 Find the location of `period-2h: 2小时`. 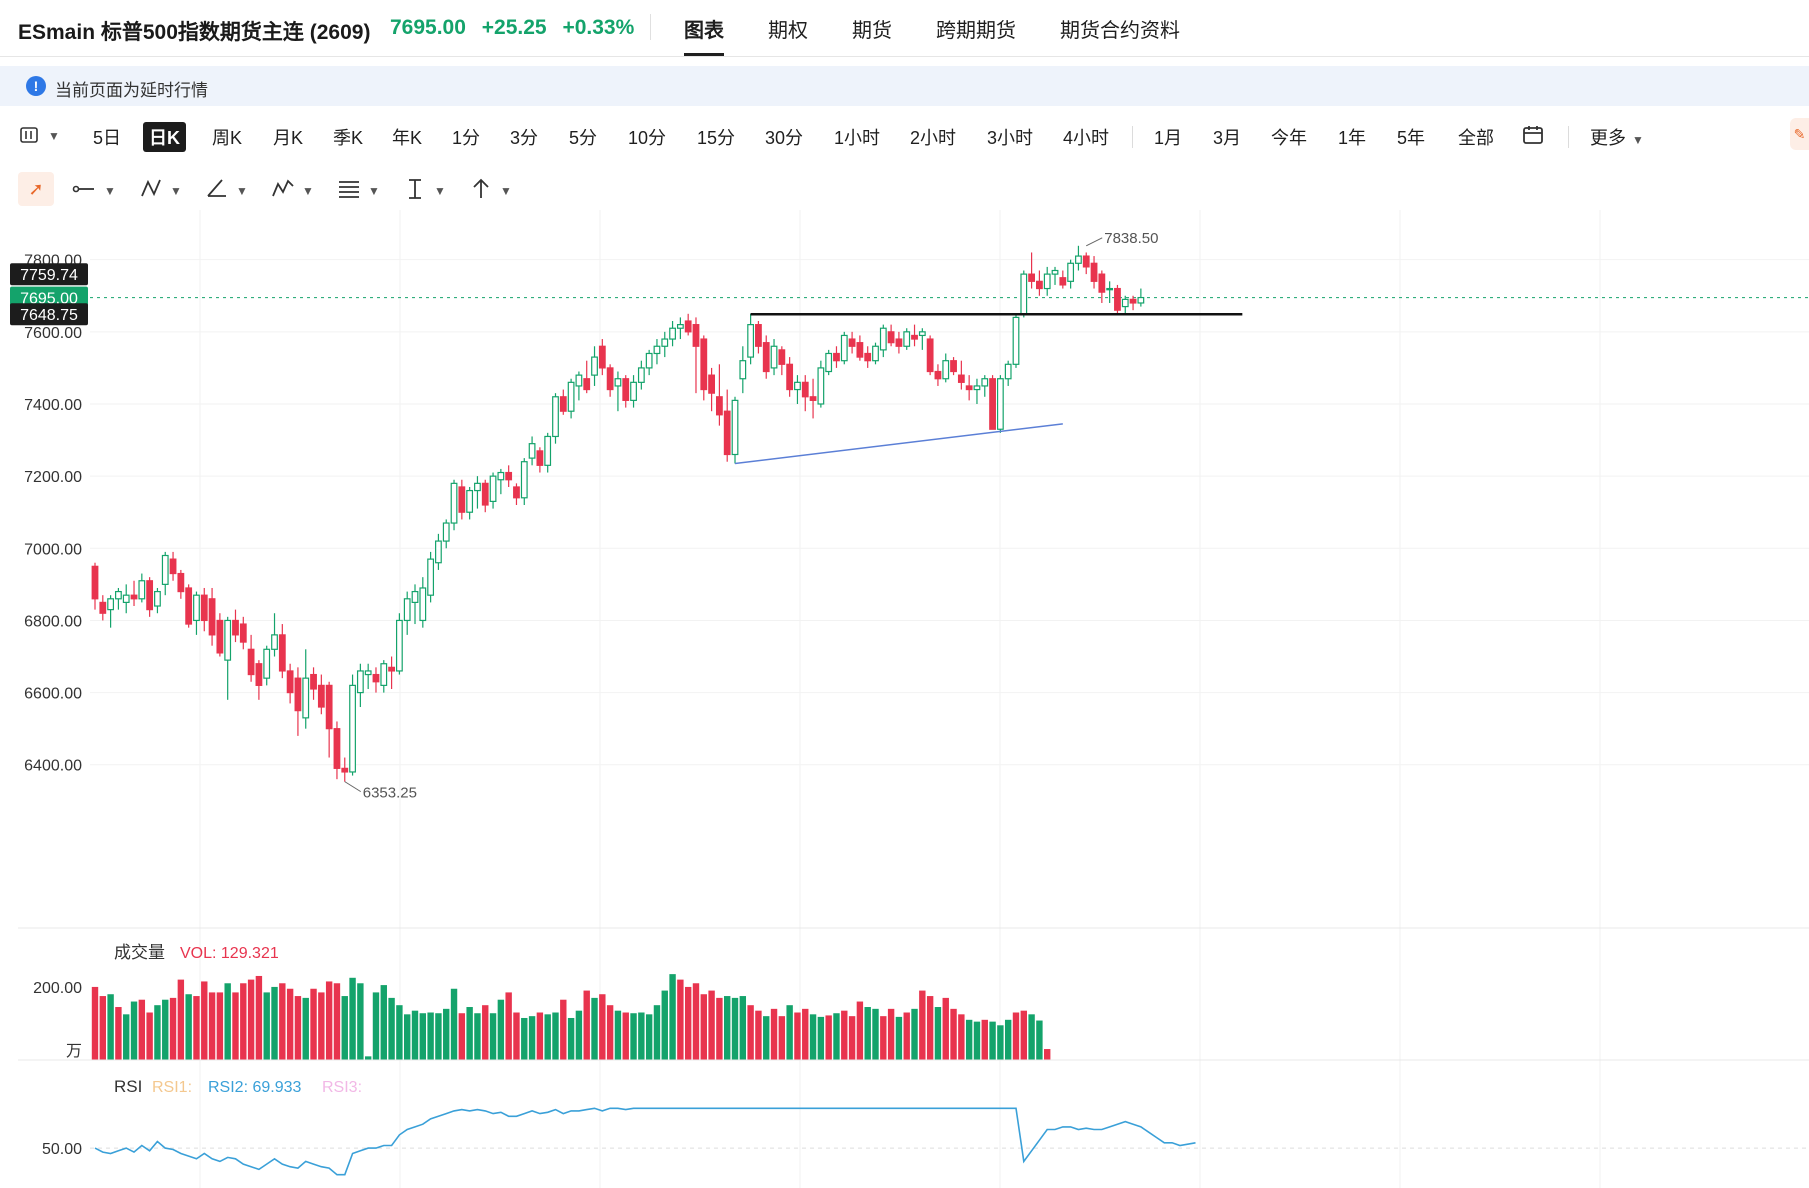

period-2h: 2小时 is located at coordinates (933, 138).